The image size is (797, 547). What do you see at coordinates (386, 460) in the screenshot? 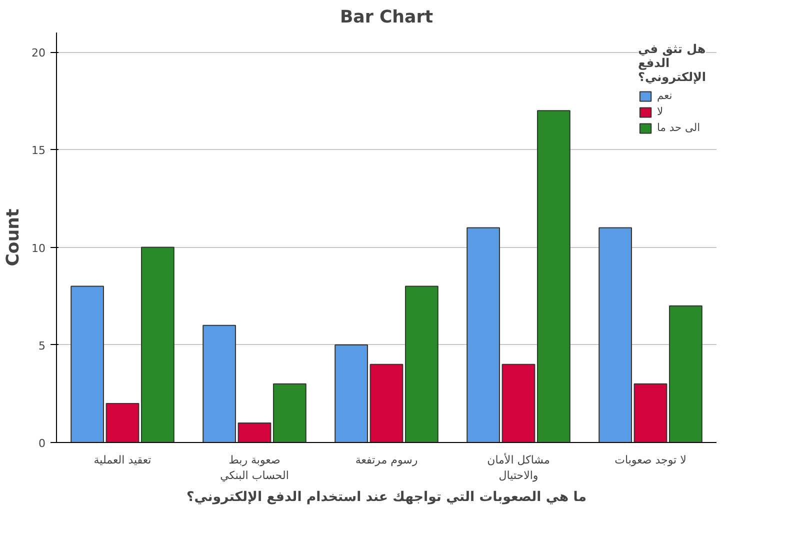
I see `x-tick-label: رسوم مرتفعة` at bounding box center [386, 460].